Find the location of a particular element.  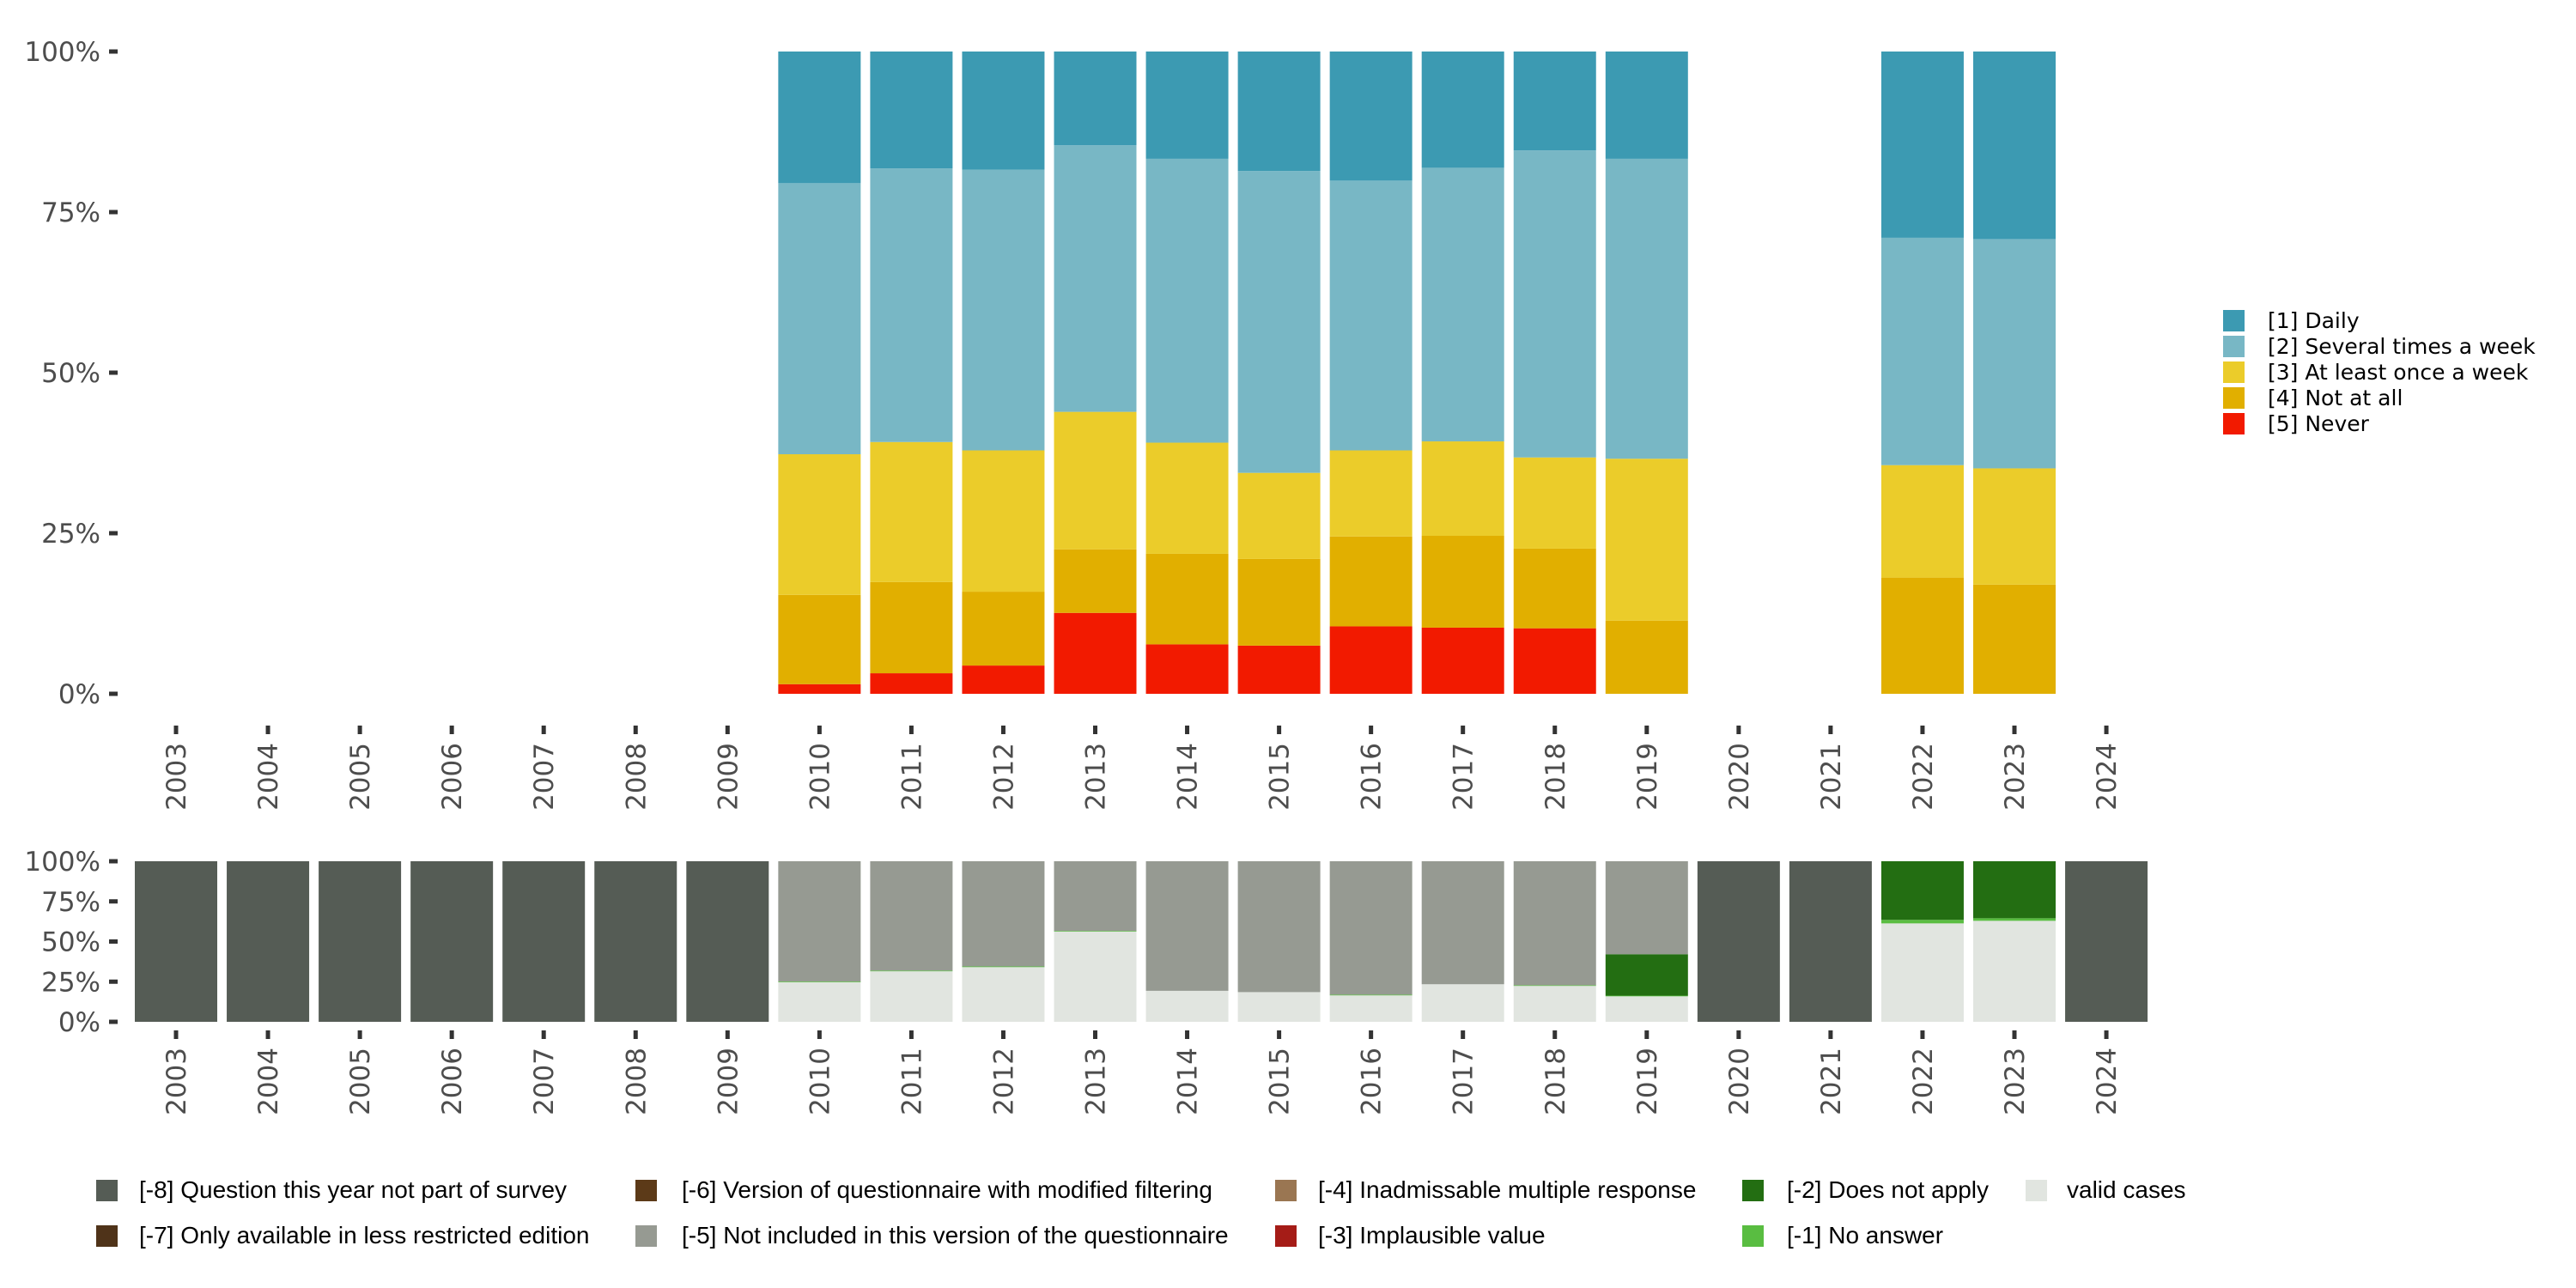

bar-segment-2014-1-daily is located at coordinates (1187, 106).